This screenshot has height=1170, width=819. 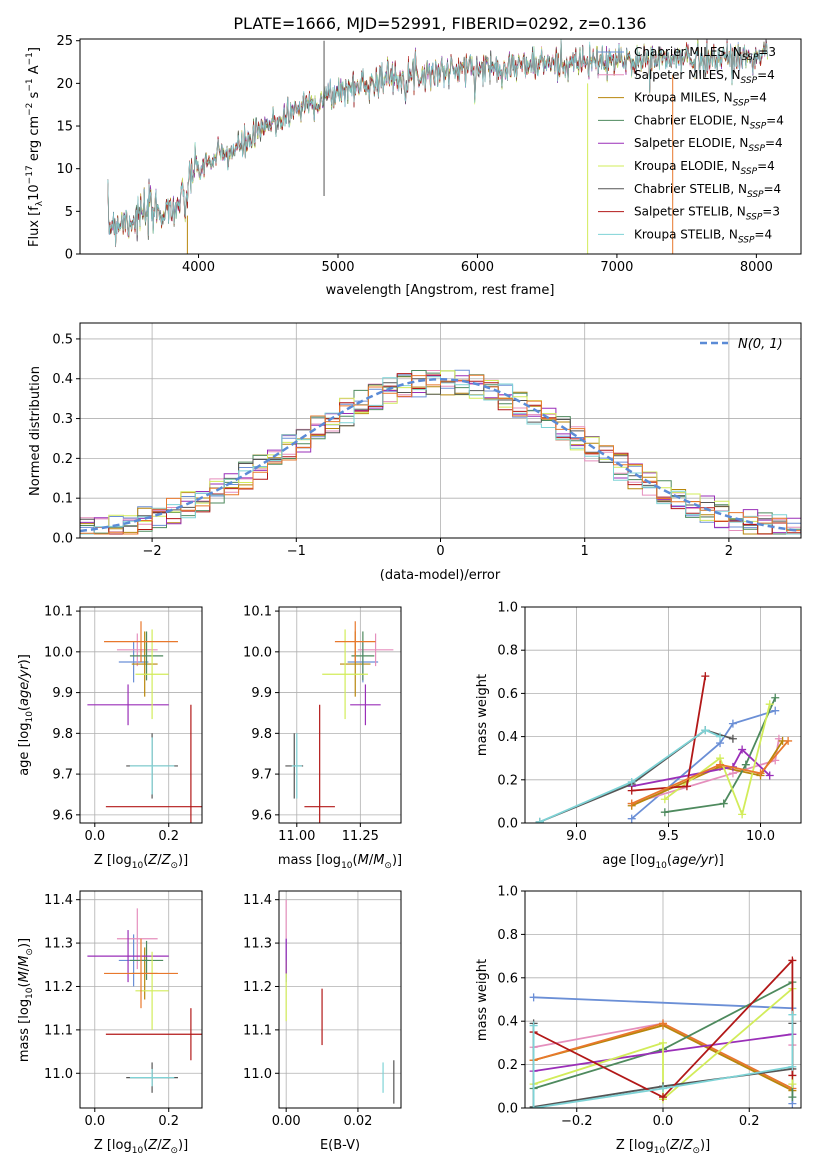 What do you see at coordinates (357, 1121) in the screenshot?
I see `x-tick-label: 0.02` at bounding box center [357, 1121].